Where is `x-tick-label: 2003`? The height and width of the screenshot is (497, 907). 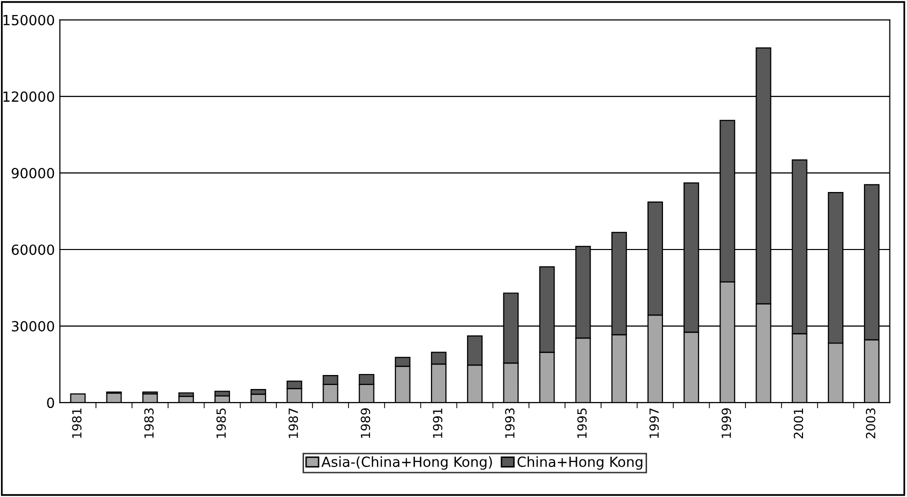
x-tick-label: 2003 is located at coordinates (871, 423).